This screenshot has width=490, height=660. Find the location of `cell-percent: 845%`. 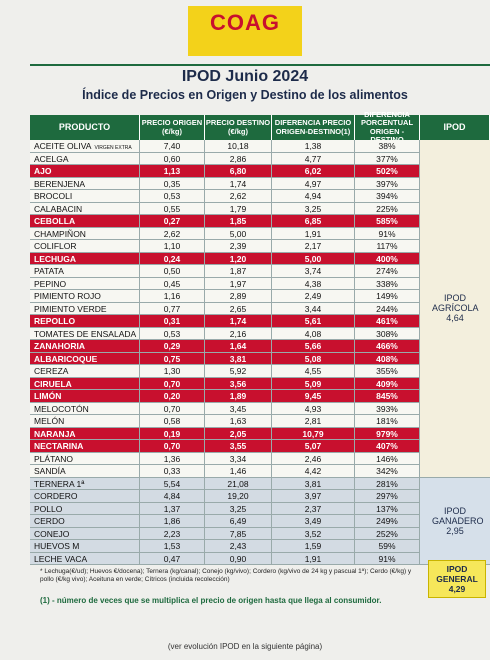

cell-percent: 845% is located at coordinates (387, 396).